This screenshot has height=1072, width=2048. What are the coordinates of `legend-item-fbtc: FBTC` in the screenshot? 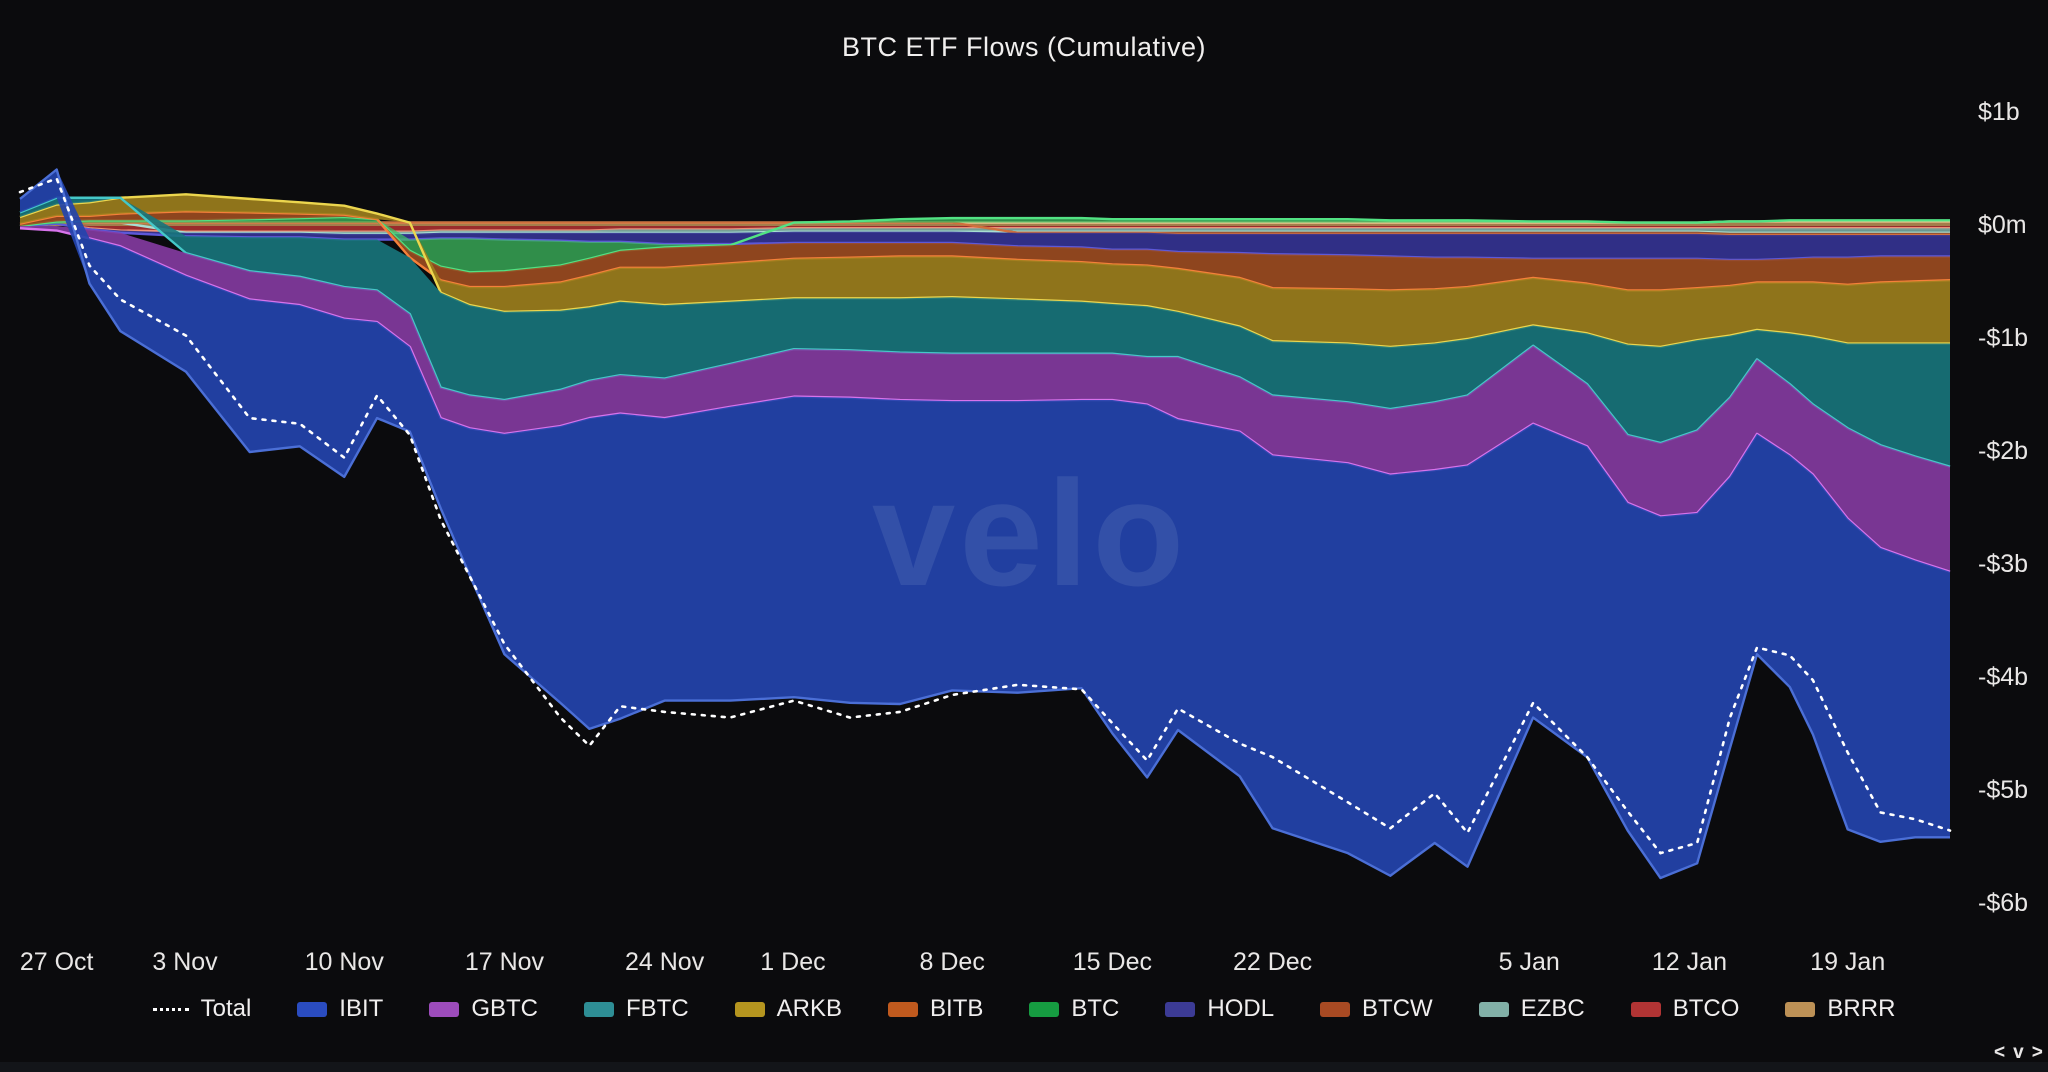 It's located at (636, 1009).